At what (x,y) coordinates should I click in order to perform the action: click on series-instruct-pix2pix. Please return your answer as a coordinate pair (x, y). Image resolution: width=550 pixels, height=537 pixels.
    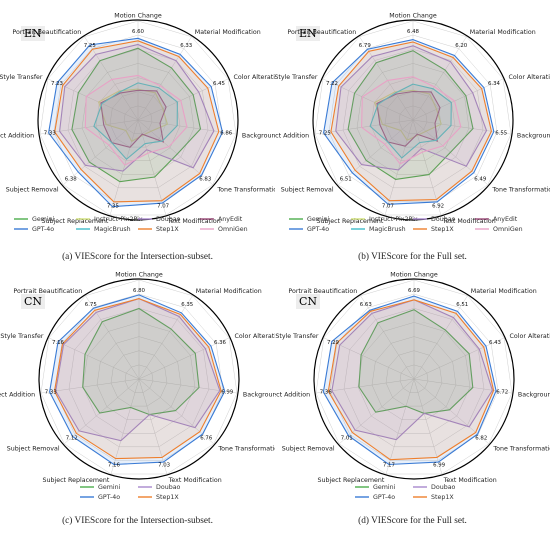
    Looking at the image, I should click on (408, 115).